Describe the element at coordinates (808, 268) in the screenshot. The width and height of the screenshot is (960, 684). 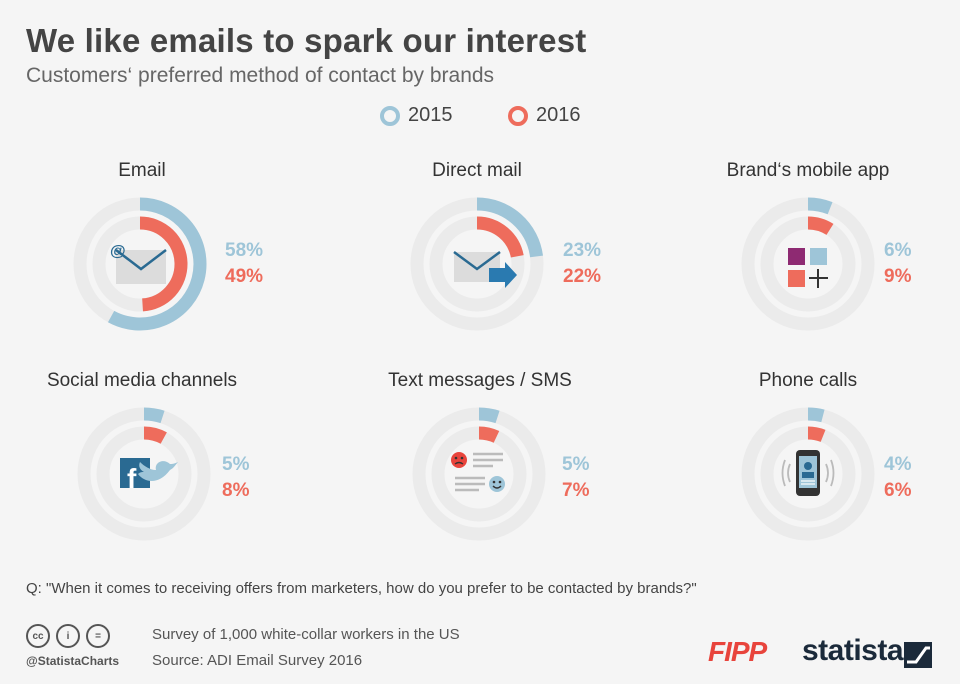
I see `app-tiles-icon` at that location.